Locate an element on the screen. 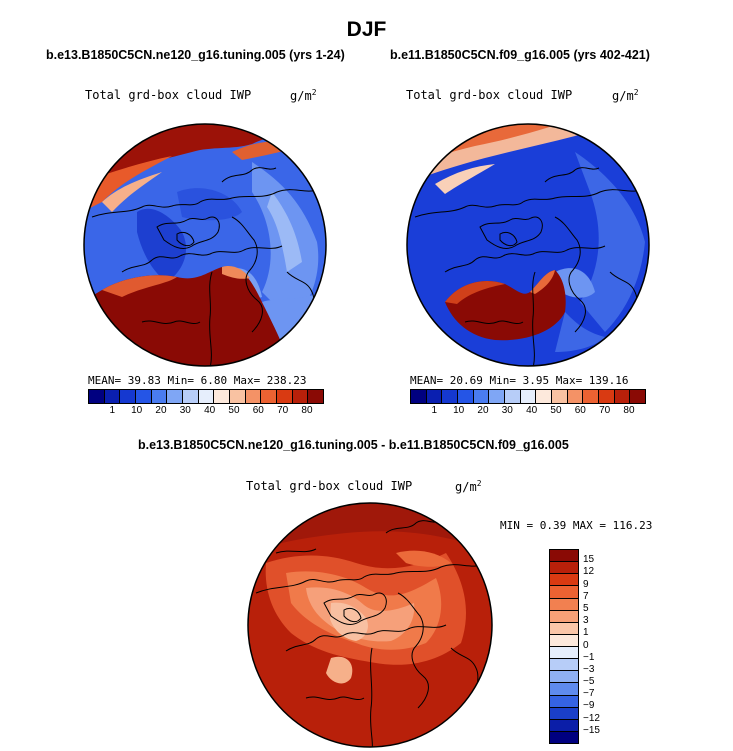  panel-left-colorbar-ticks: 1 10 20 30 40 50 60 70 80 is located at coordinates (206, 412).